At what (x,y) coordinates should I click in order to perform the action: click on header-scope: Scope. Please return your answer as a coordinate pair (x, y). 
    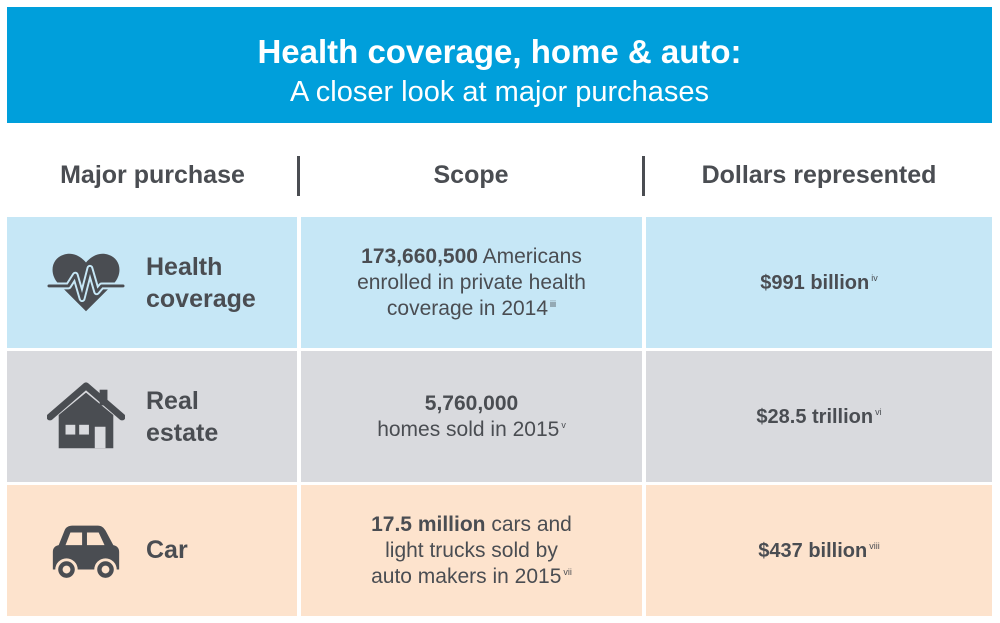
    Looking at the image, I should click on (471, 175).